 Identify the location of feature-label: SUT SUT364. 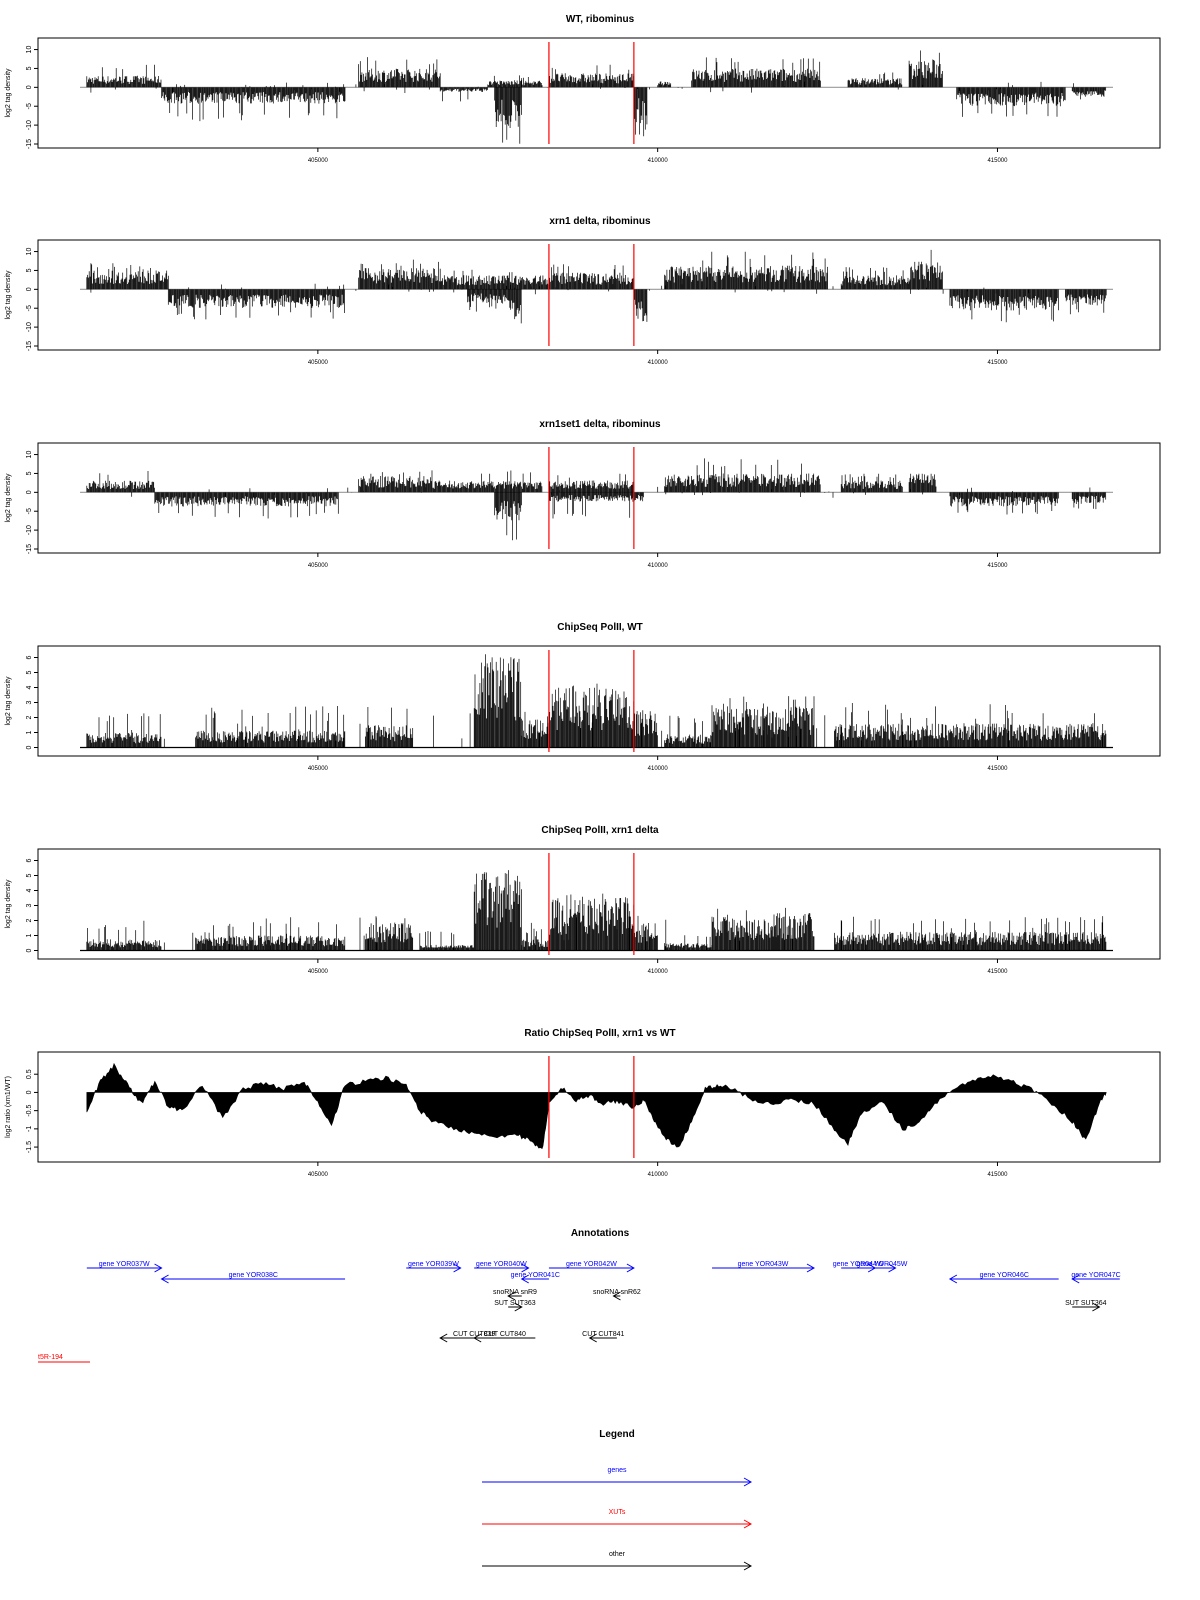
(1086, 1303).